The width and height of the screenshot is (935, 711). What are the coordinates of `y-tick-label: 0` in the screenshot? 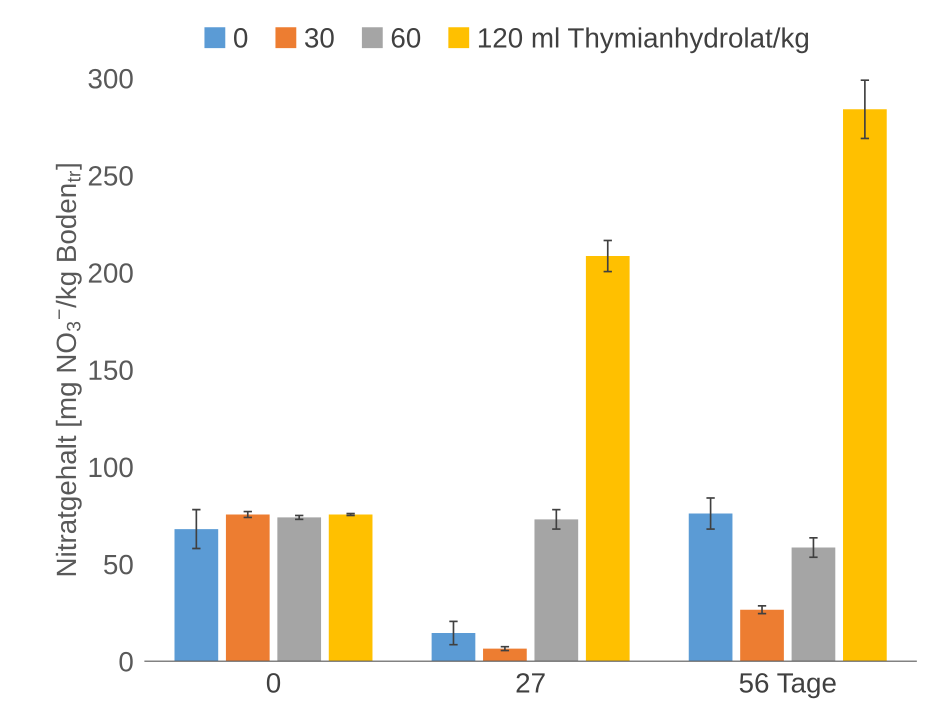 It's located at (126, 662).